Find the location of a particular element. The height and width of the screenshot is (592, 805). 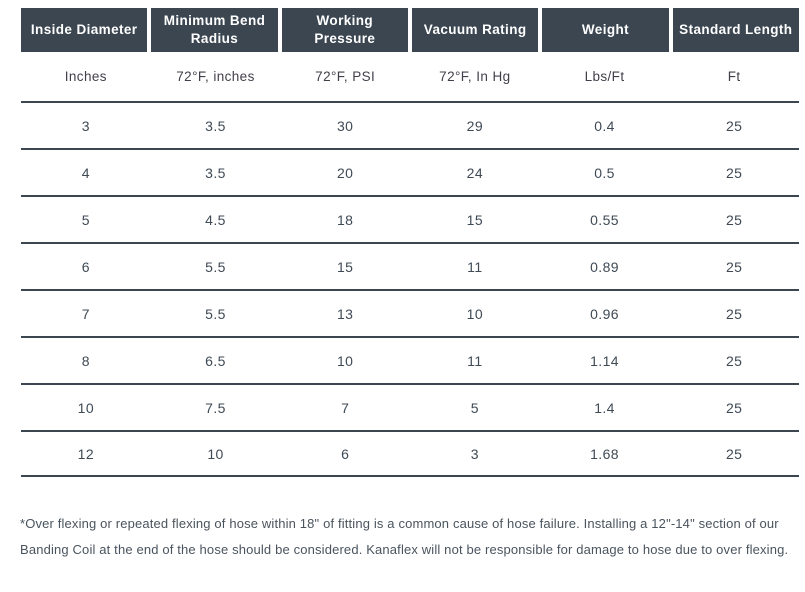

column-header-standard-length: Standard Length is located at coordinates (735, 30).